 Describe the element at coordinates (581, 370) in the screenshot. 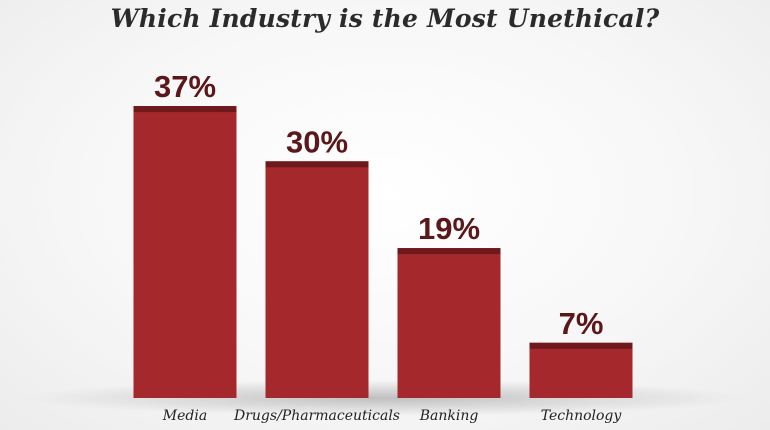

I see `bar-technology` at that location.